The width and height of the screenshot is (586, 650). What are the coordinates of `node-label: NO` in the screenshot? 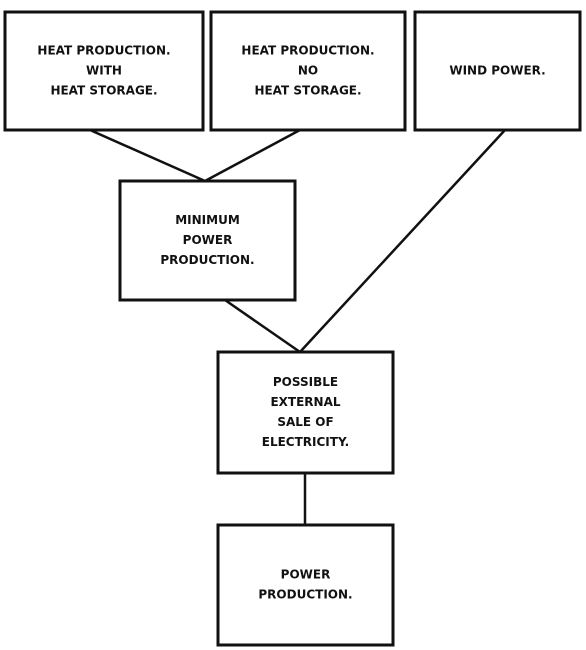 It's located at (308, 71).